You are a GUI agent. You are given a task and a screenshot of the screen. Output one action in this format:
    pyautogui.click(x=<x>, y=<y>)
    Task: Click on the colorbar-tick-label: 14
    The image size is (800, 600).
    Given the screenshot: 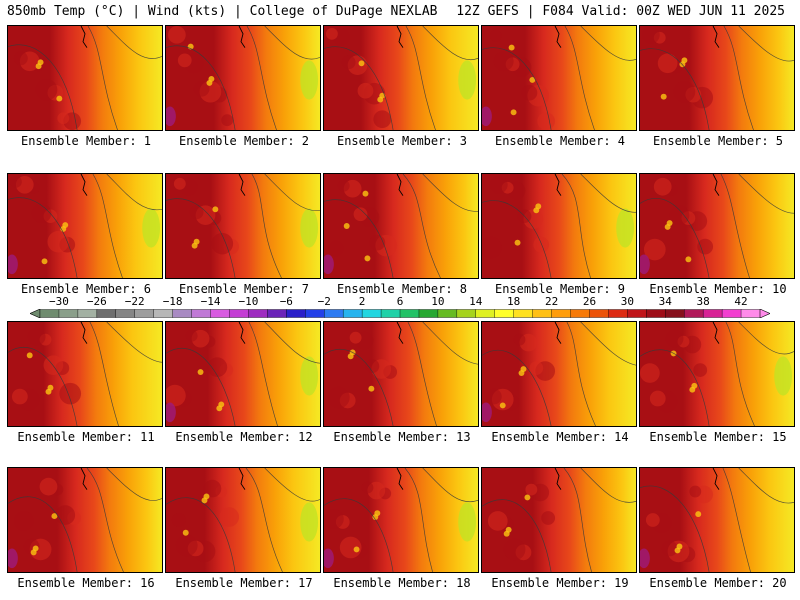 What is the action you would take?
    pyautogui.click(x=476, y=301)
    